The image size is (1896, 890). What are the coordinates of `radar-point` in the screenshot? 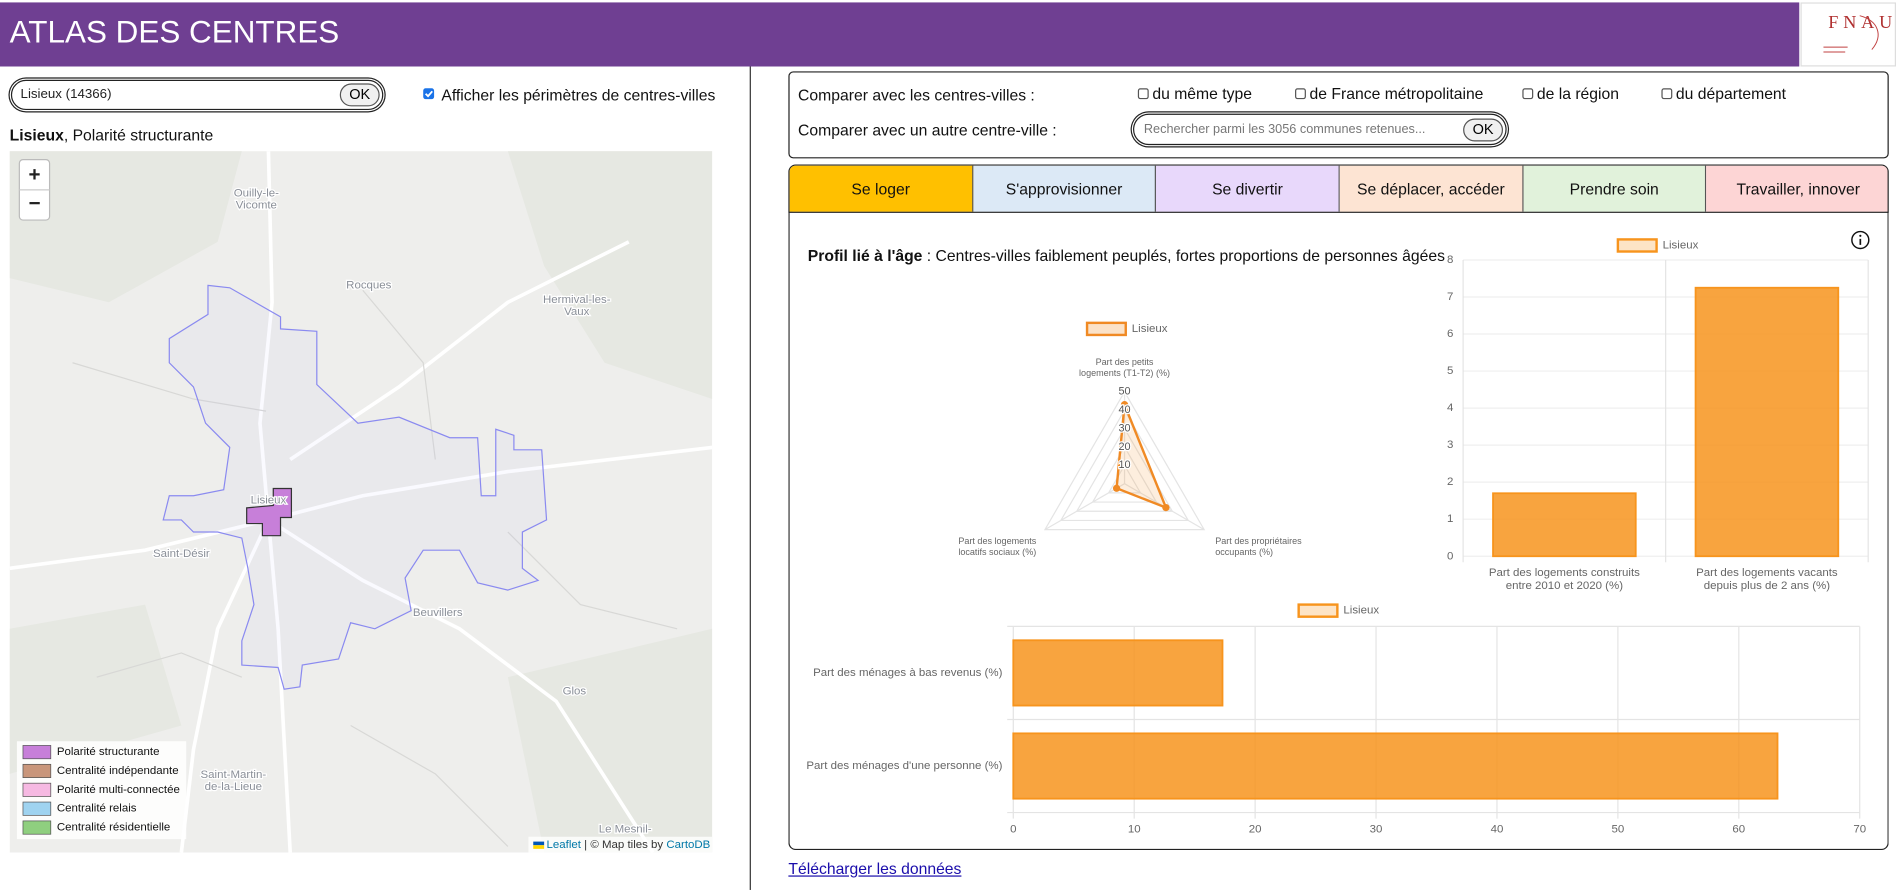 It's located at (1124, 405).